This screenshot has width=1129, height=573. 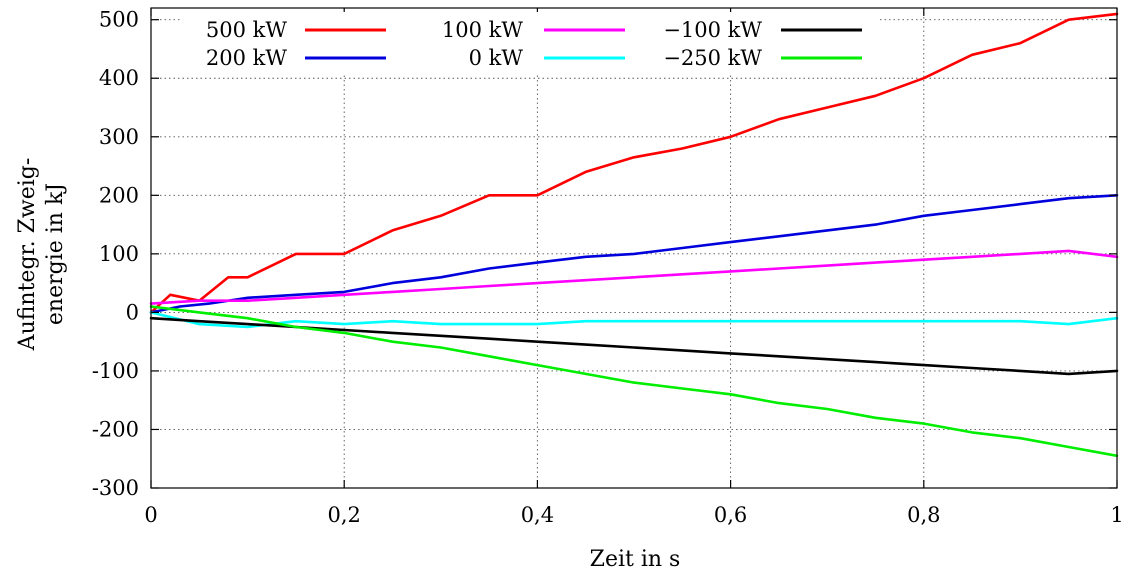 I want to click on y-axis-title-line-1: Aufintegr. Zweig-, so click(x=27, y=255).